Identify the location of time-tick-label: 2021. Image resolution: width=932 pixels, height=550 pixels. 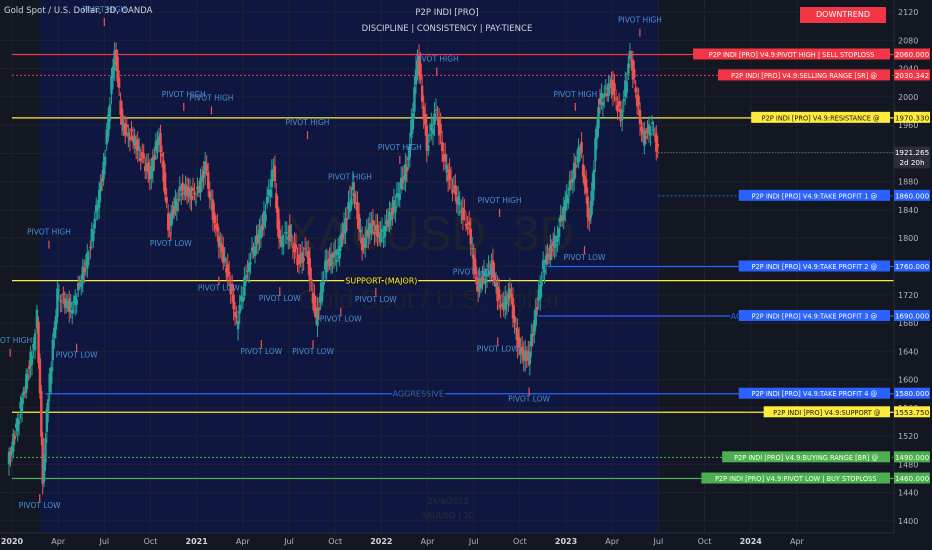
(197, 541).